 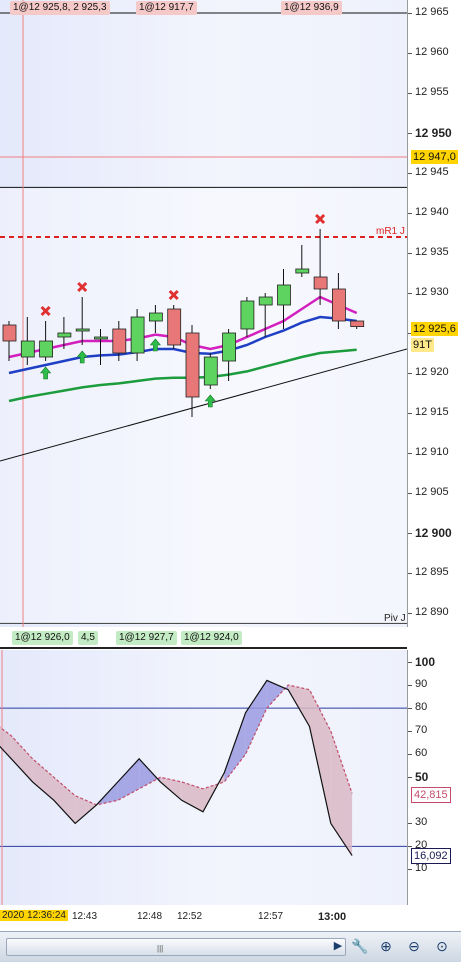 I want to click on osc-tick-label: 70, so click(x=421, y=730).